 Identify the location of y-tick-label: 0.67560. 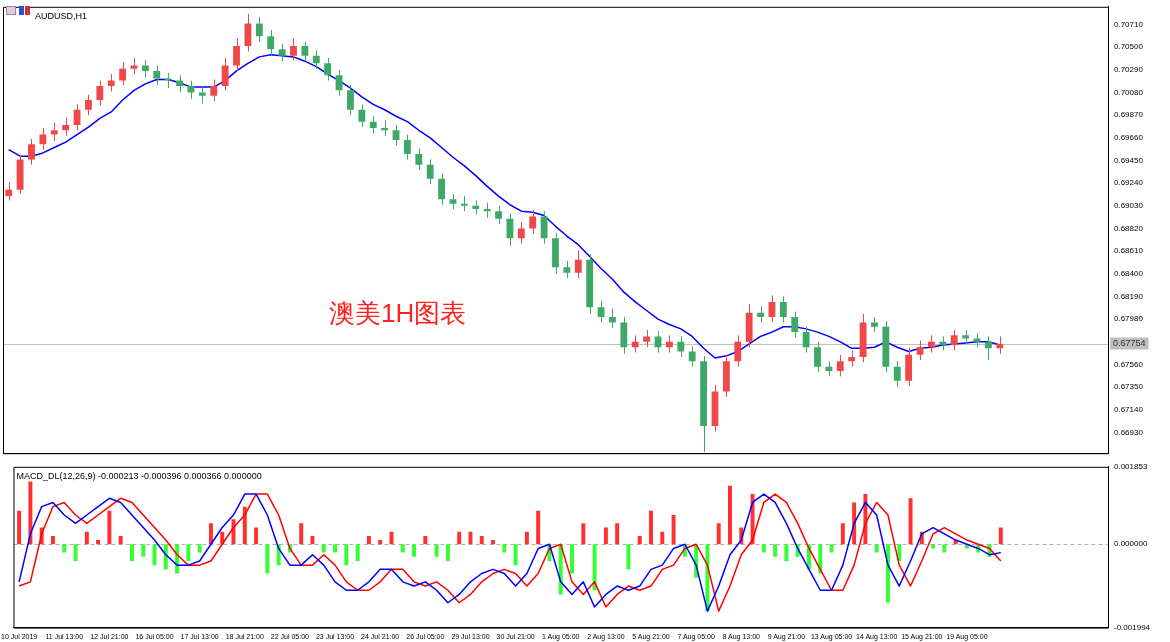
(1129, 364).